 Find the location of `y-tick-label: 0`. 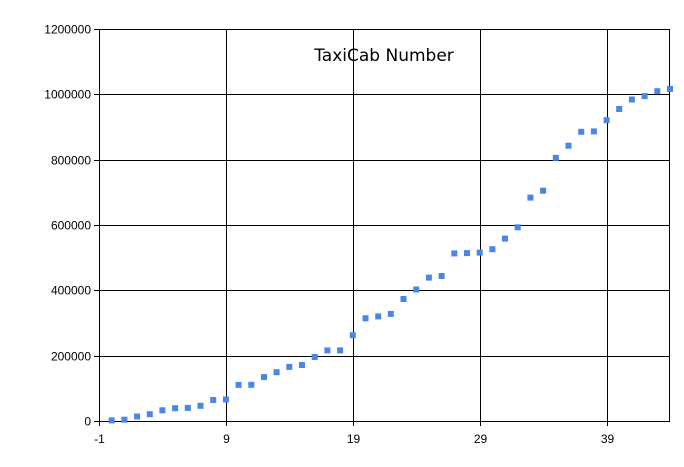

y-tick-label: 0 is located at coordinates (87, 422).